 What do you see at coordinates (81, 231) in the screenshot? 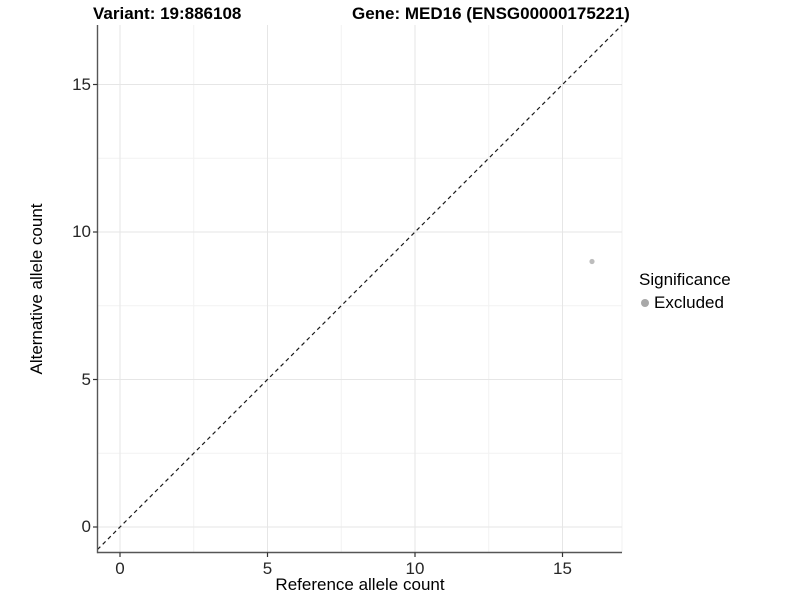
I see `y-tick-label: 10` at bounding box center [81, 231].